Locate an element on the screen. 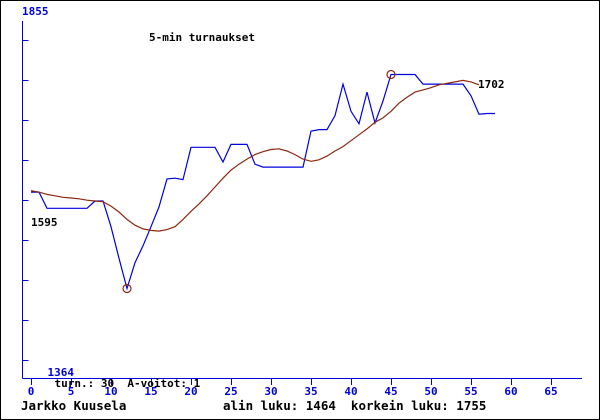 The width and height of the screenshot is (600, 420). status-line: 1364 turn.: 30 A-voitot: 1 is located at coordinates (111, 378).